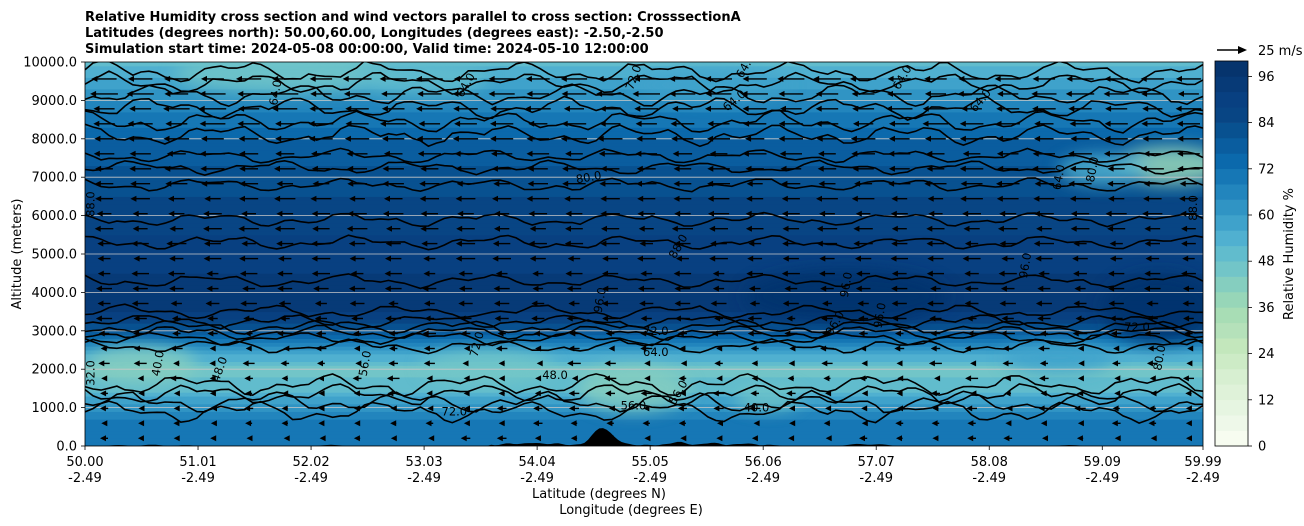  Describe the element at coordinates (879, 316) in the screenshot. I see `contour-label: 96.0` at that location.